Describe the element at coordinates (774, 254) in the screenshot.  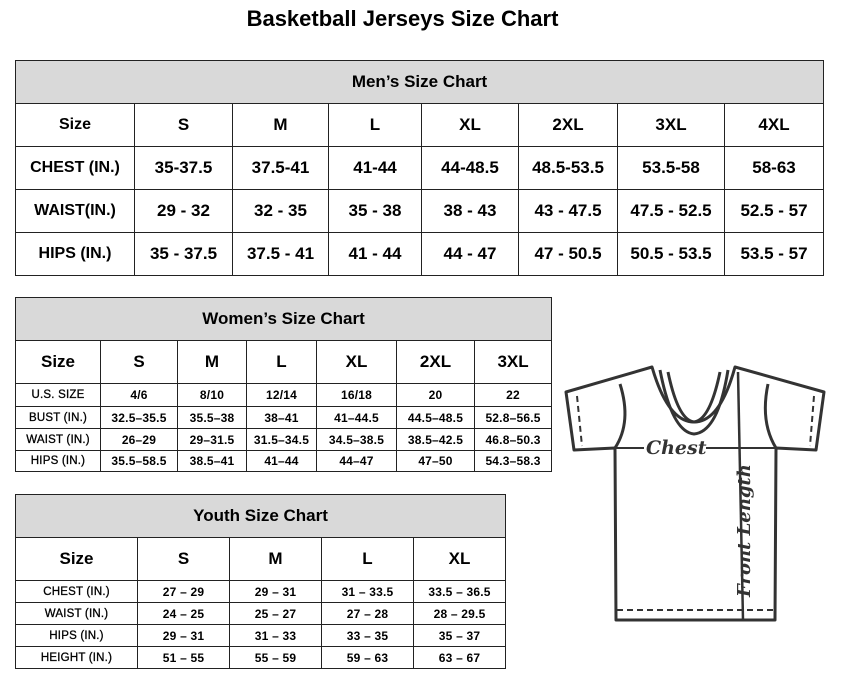
I see `table-cell: 53.5 - 57` at that location.